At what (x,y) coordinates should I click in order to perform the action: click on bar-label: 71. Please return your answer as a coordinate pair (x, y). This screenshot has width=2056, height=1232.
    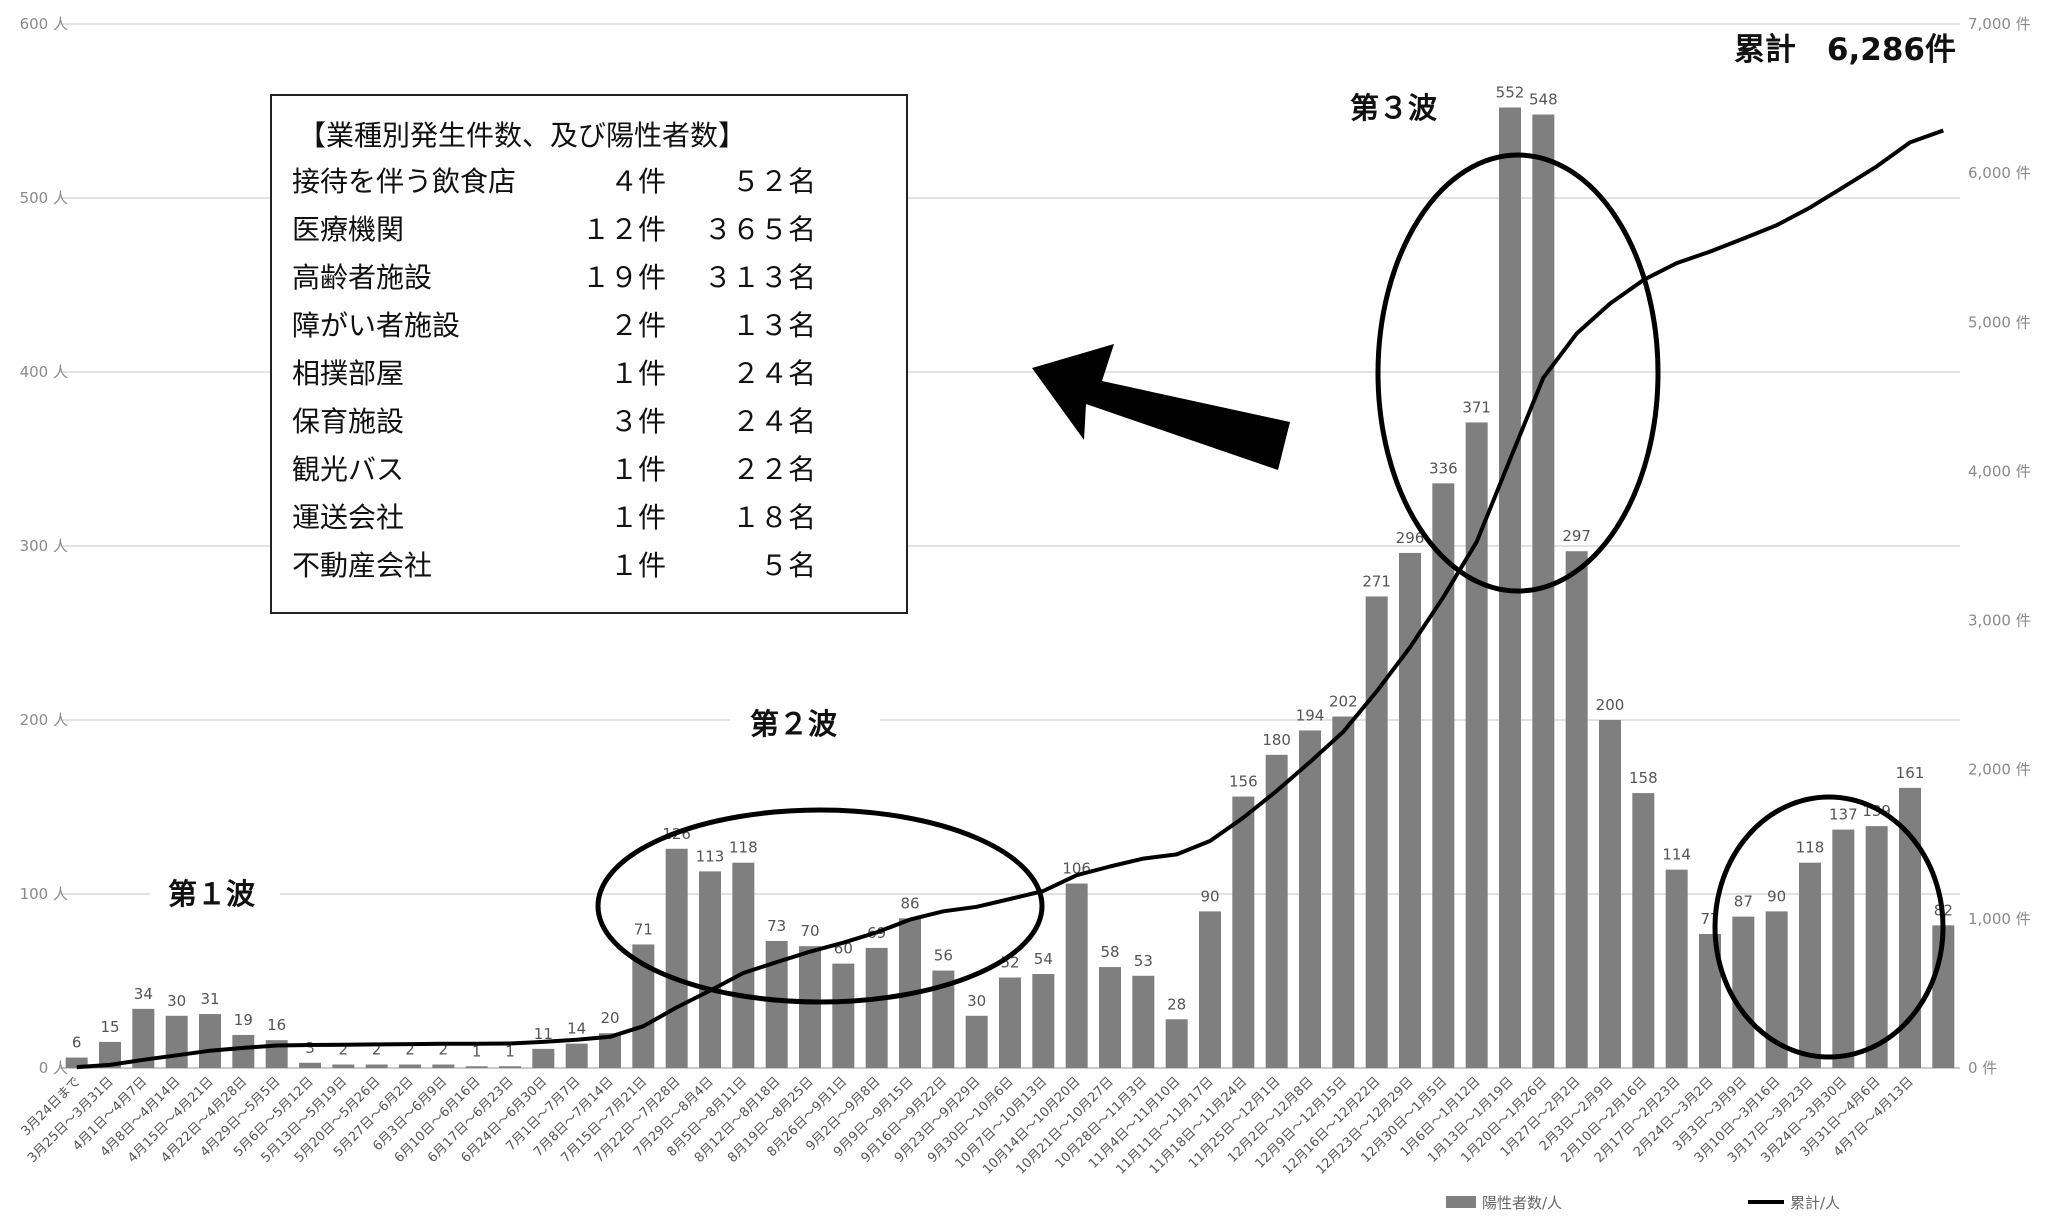
    Looking at the image, I should click on (643, 929).